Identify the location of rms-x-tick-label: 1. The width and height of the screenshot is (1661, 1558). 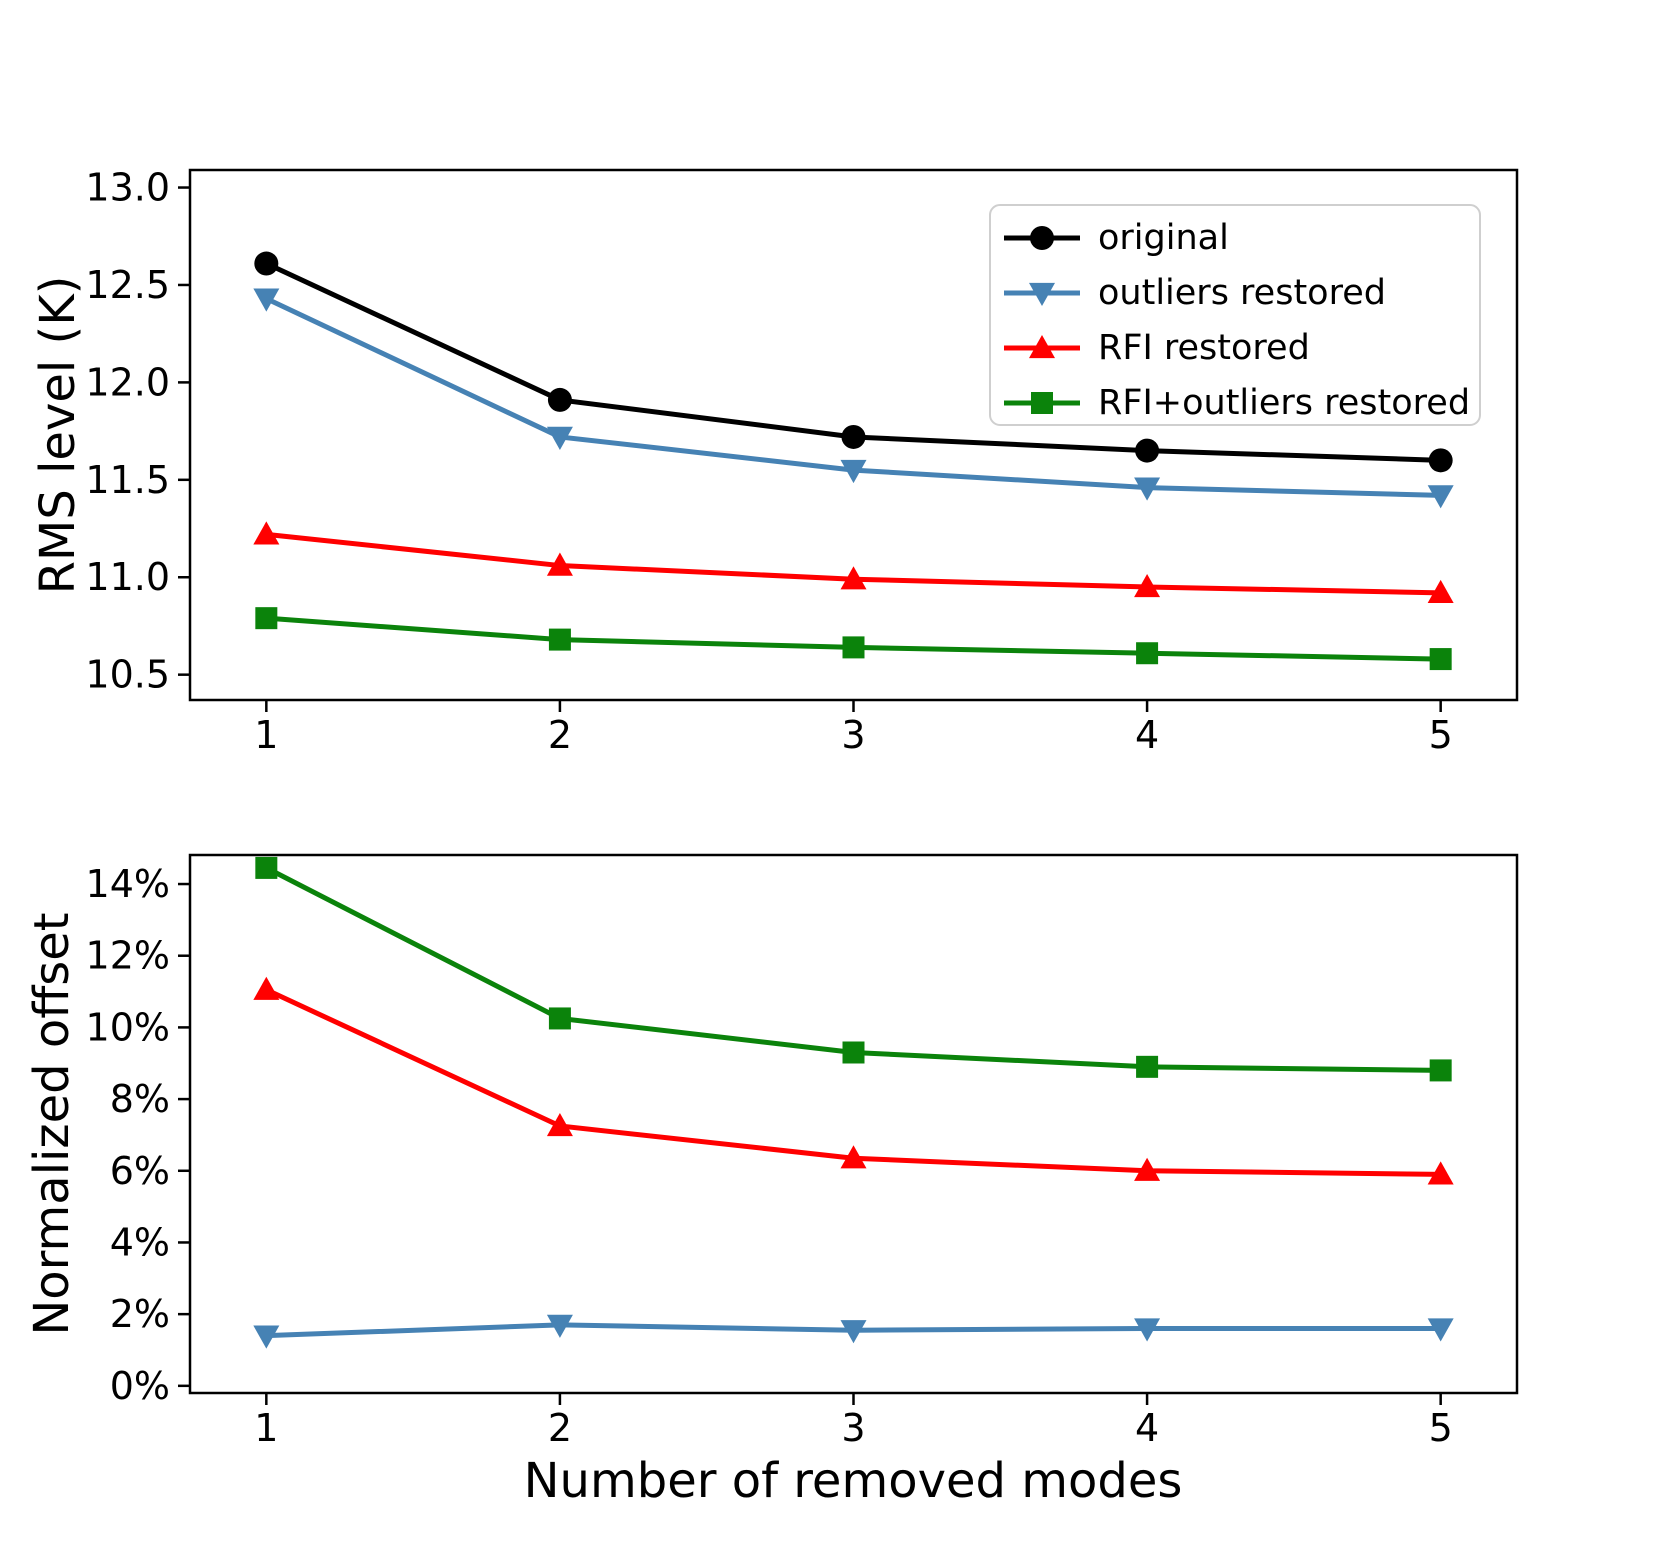
(266, 735).